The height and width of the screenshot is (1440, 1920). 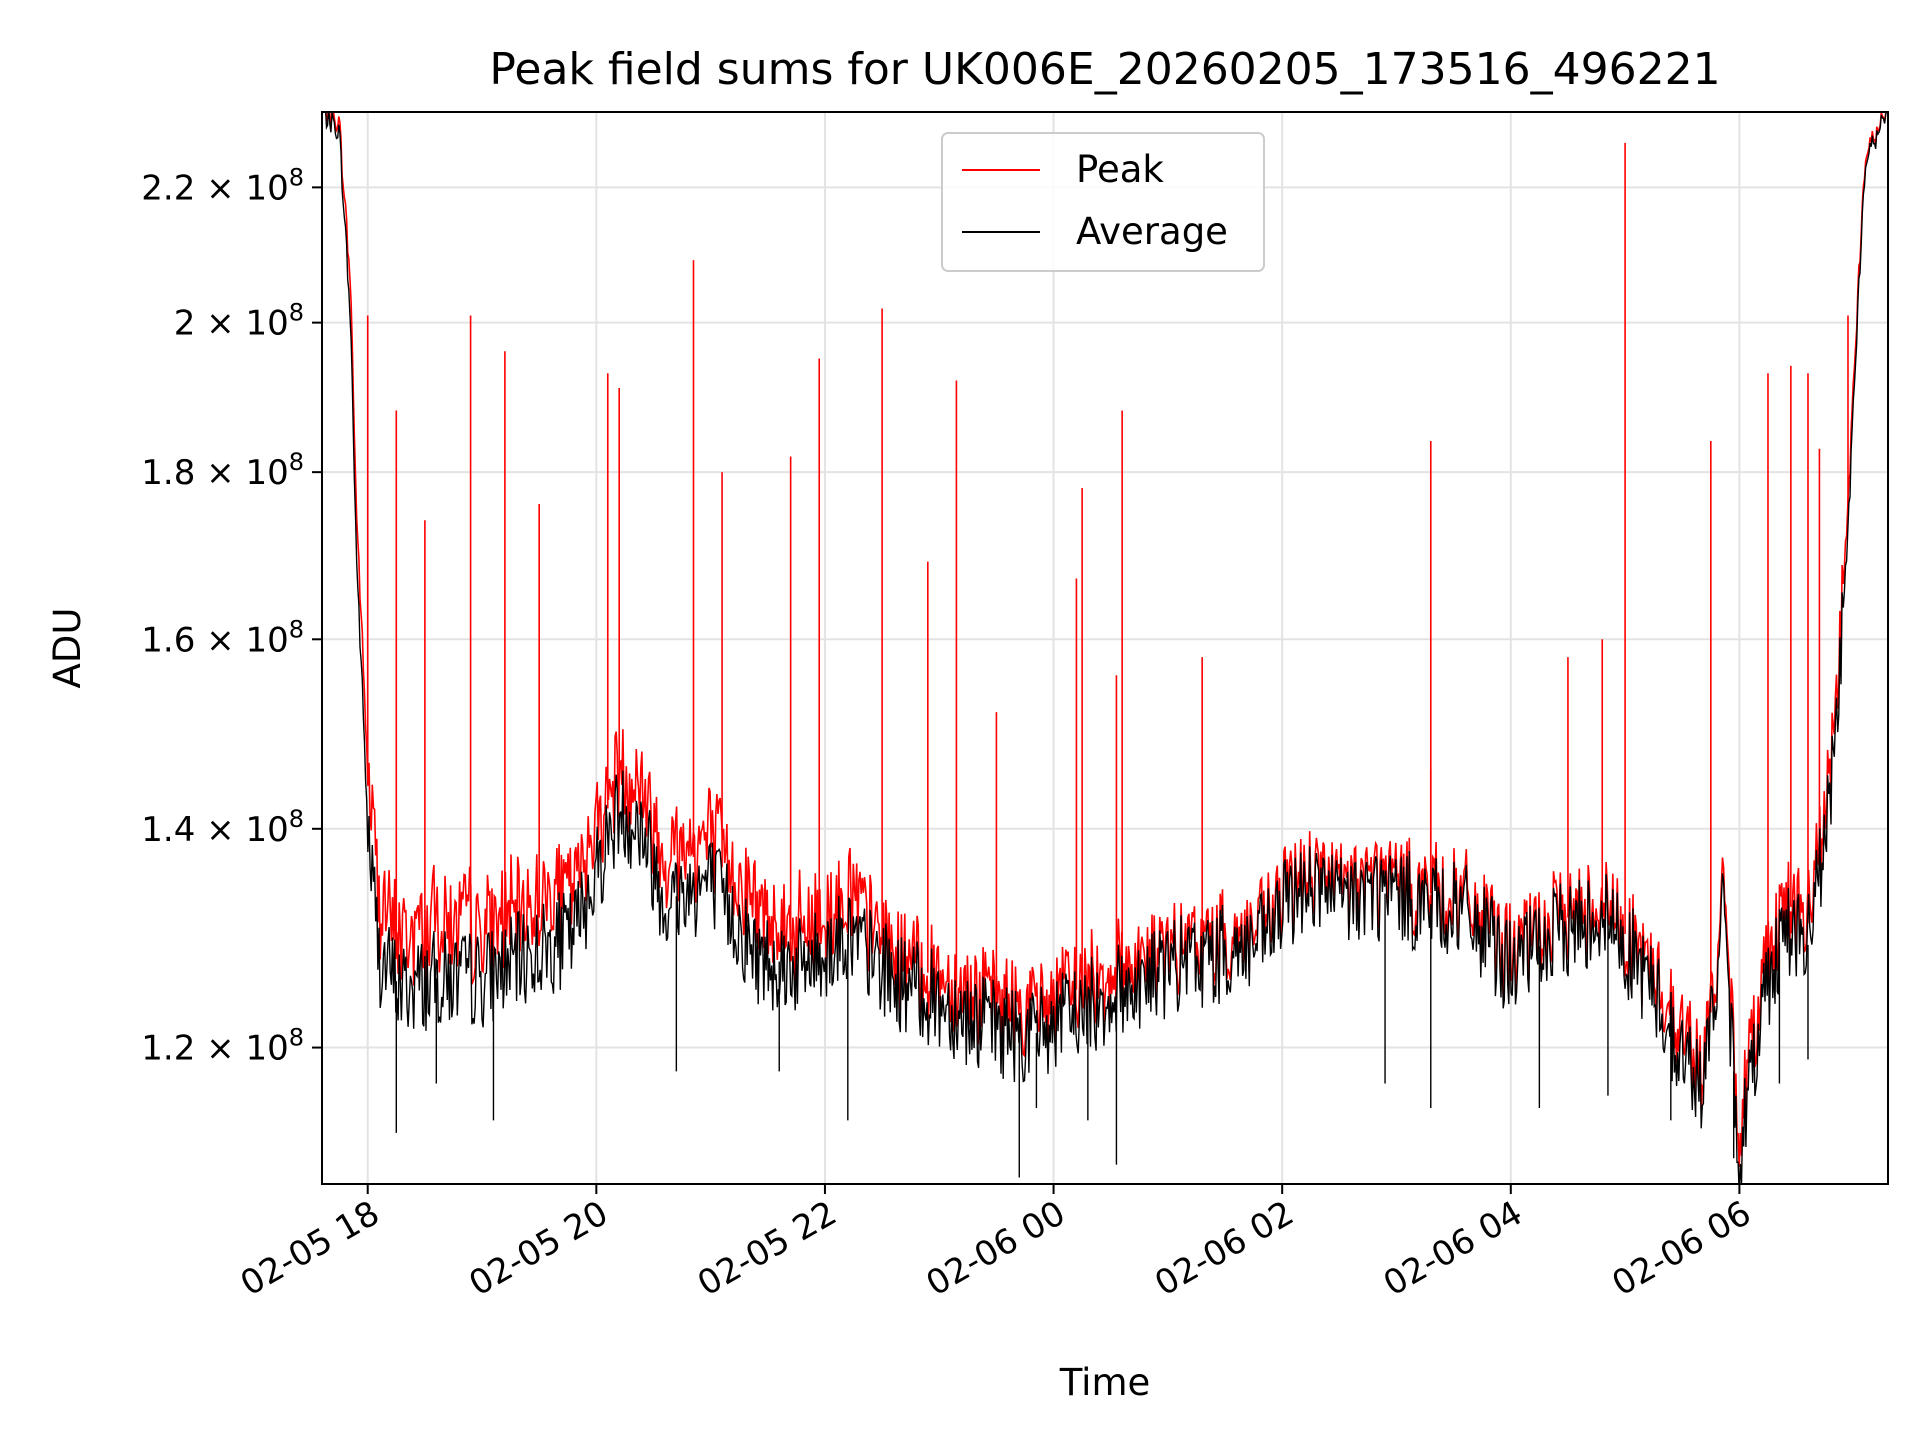 I want to click on y-tick-label: 2 × 108, so click(x=239, y=321).